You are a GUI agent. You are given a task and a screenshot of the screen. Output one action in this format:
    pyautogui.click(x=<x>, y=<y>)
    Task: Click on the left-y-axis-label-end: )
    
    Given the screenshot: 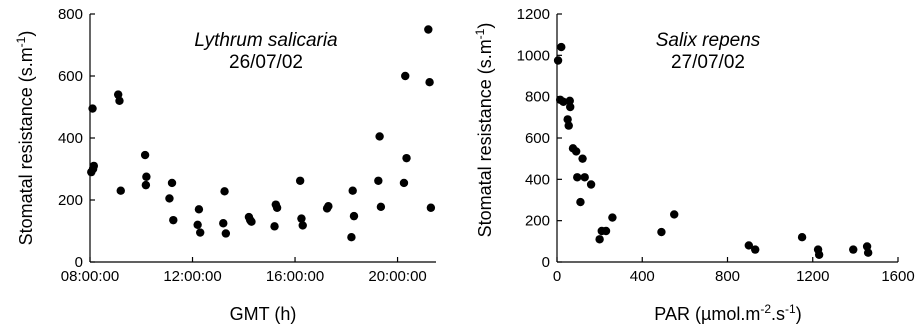 What is the action you would take?
    pyautogui.click(x=26, y=34)
    